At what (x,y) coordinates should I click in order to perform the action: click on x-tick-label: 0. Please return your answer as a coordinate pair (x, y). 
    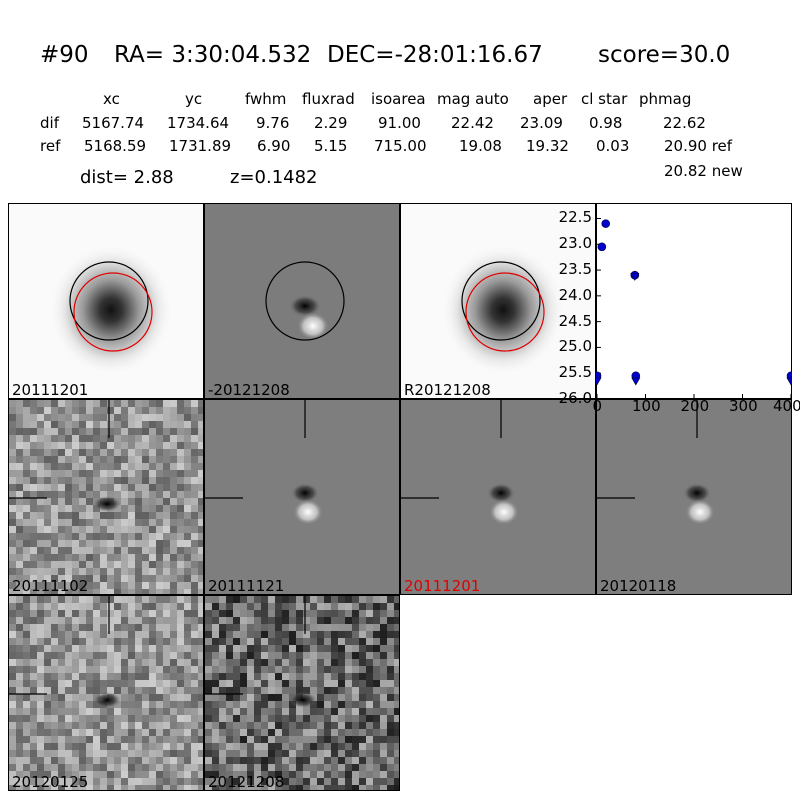
    Looking at the image, I should click on (597, 406).